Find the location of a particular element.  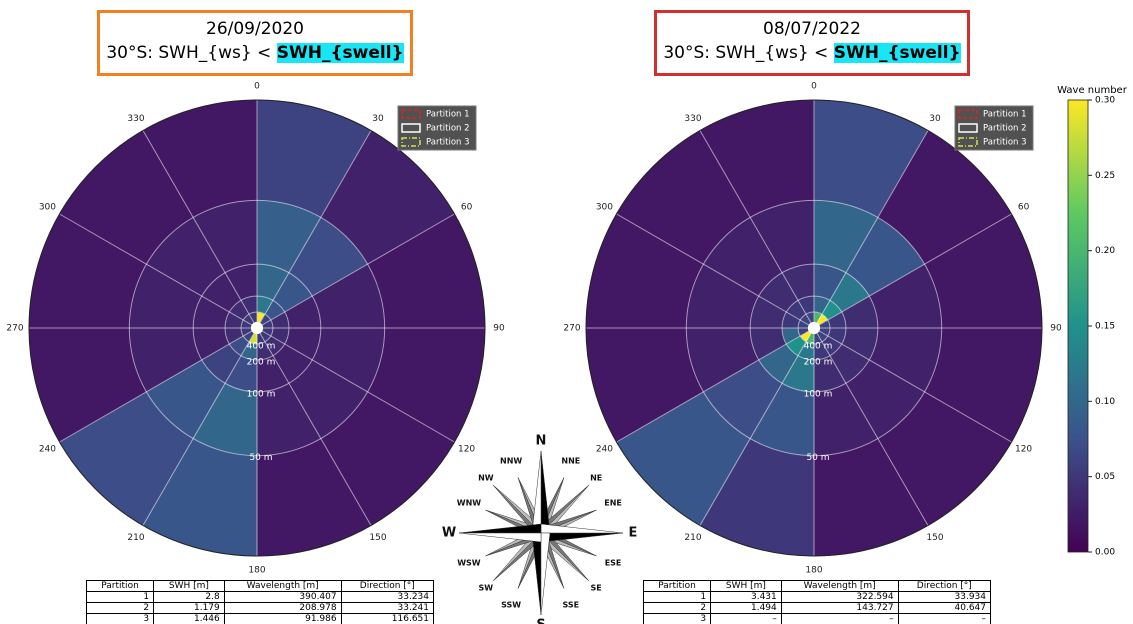

compass-label: N is located at coordinates (541, 441).